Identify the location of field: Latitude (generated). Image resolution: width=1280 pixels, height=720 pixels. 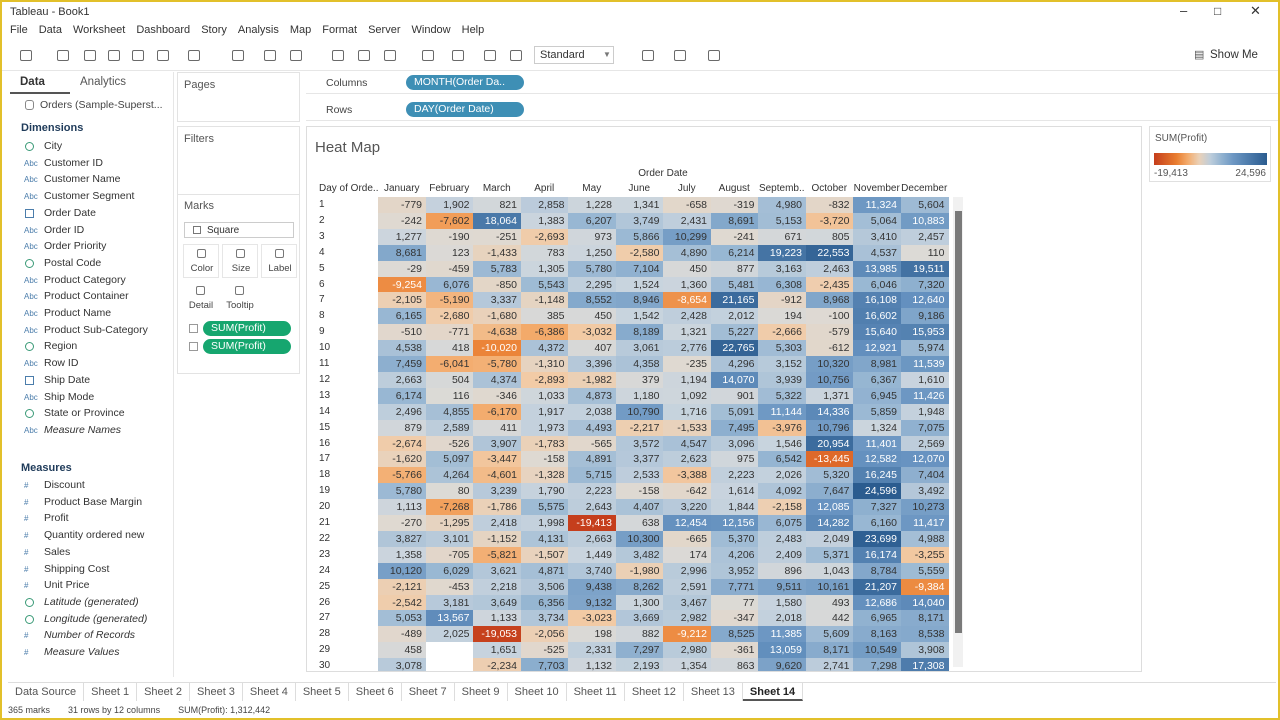
(91, 601).